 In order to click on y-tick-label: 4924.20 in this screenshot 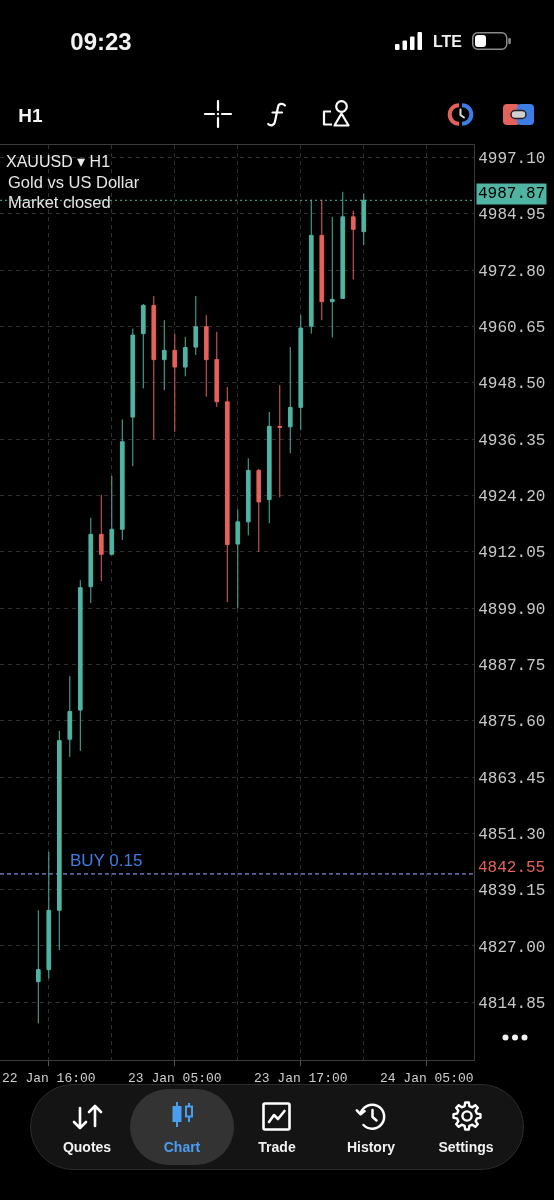, I will do `click(512, 497)`.